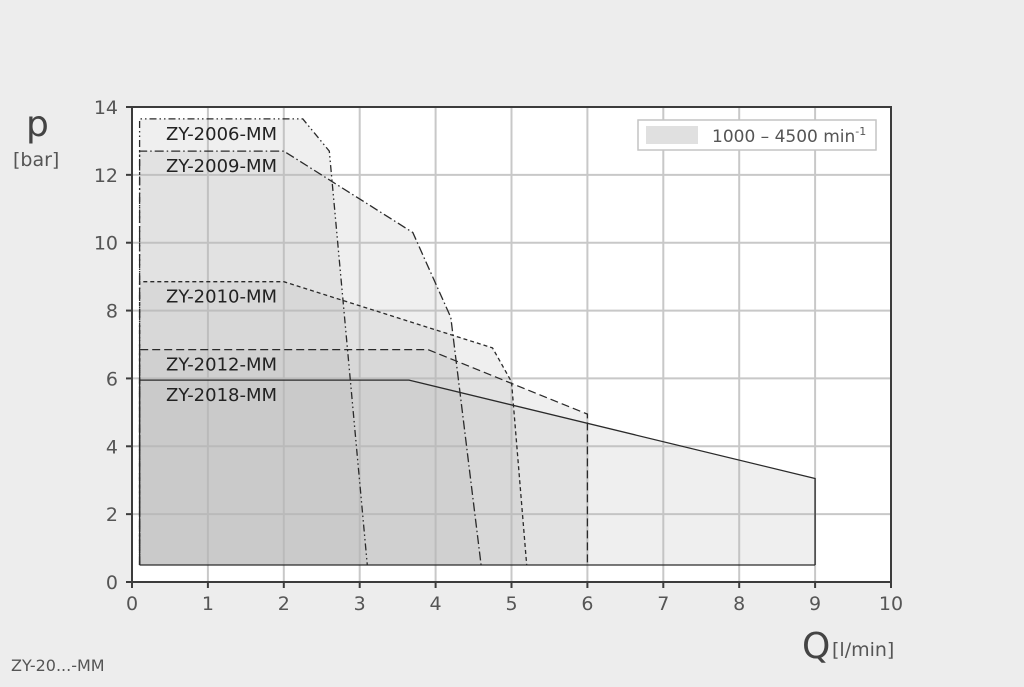 This screenshot has width=1024, height=687. What do you see at coordinates (891, 604) in the screenshot?
I see `x-tick-label: 10` at bounding box center [891, 604].